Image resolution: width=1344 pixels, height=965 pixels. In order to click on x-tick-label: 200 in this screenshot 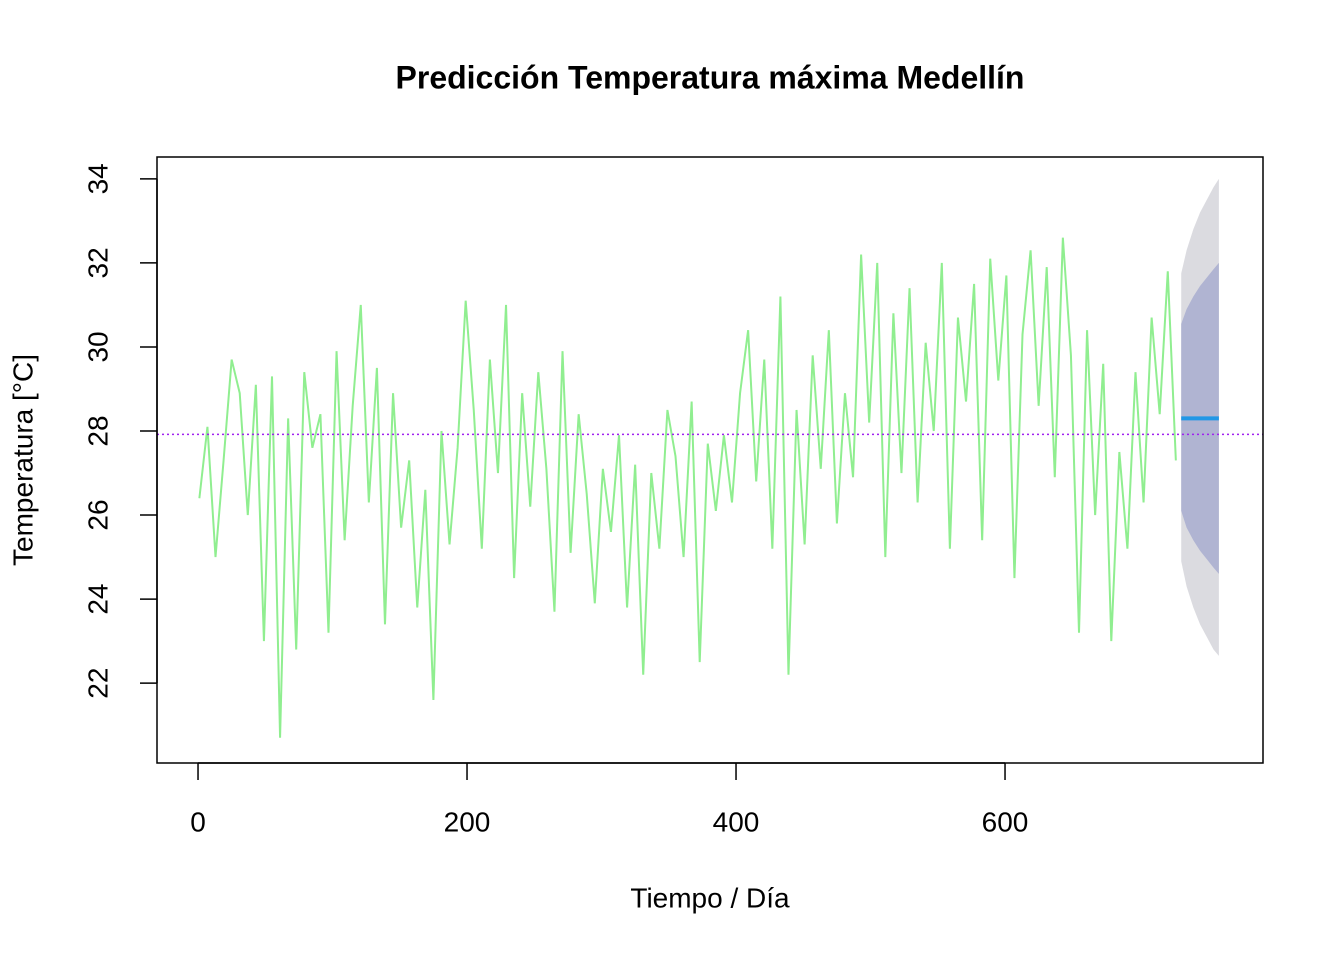, I will do `click(467, 821)`.